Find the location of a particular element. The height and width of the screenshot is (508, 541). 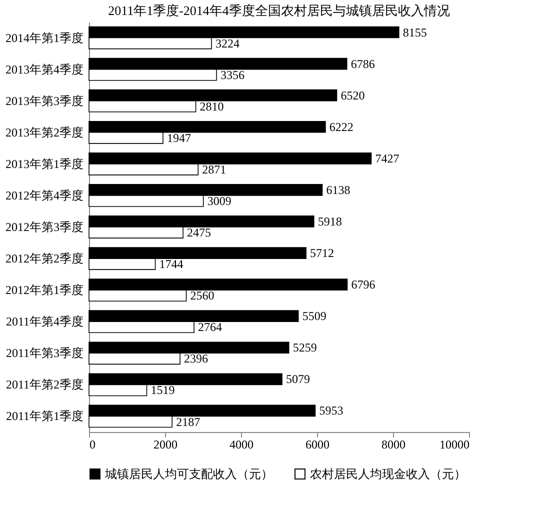

y-tick-label: 2011年第4季度 is located at coordinates (45, 321).